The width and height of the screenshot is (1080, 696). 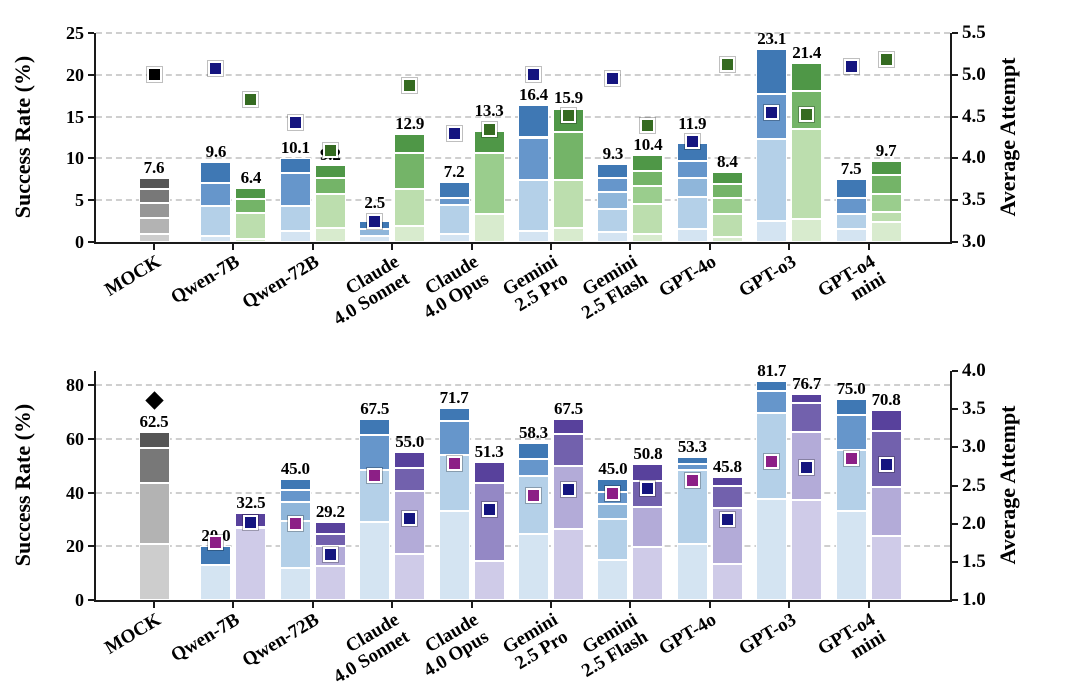 I want to click on right-axis-tick-label: 4.0, so click(x=974, y=158).